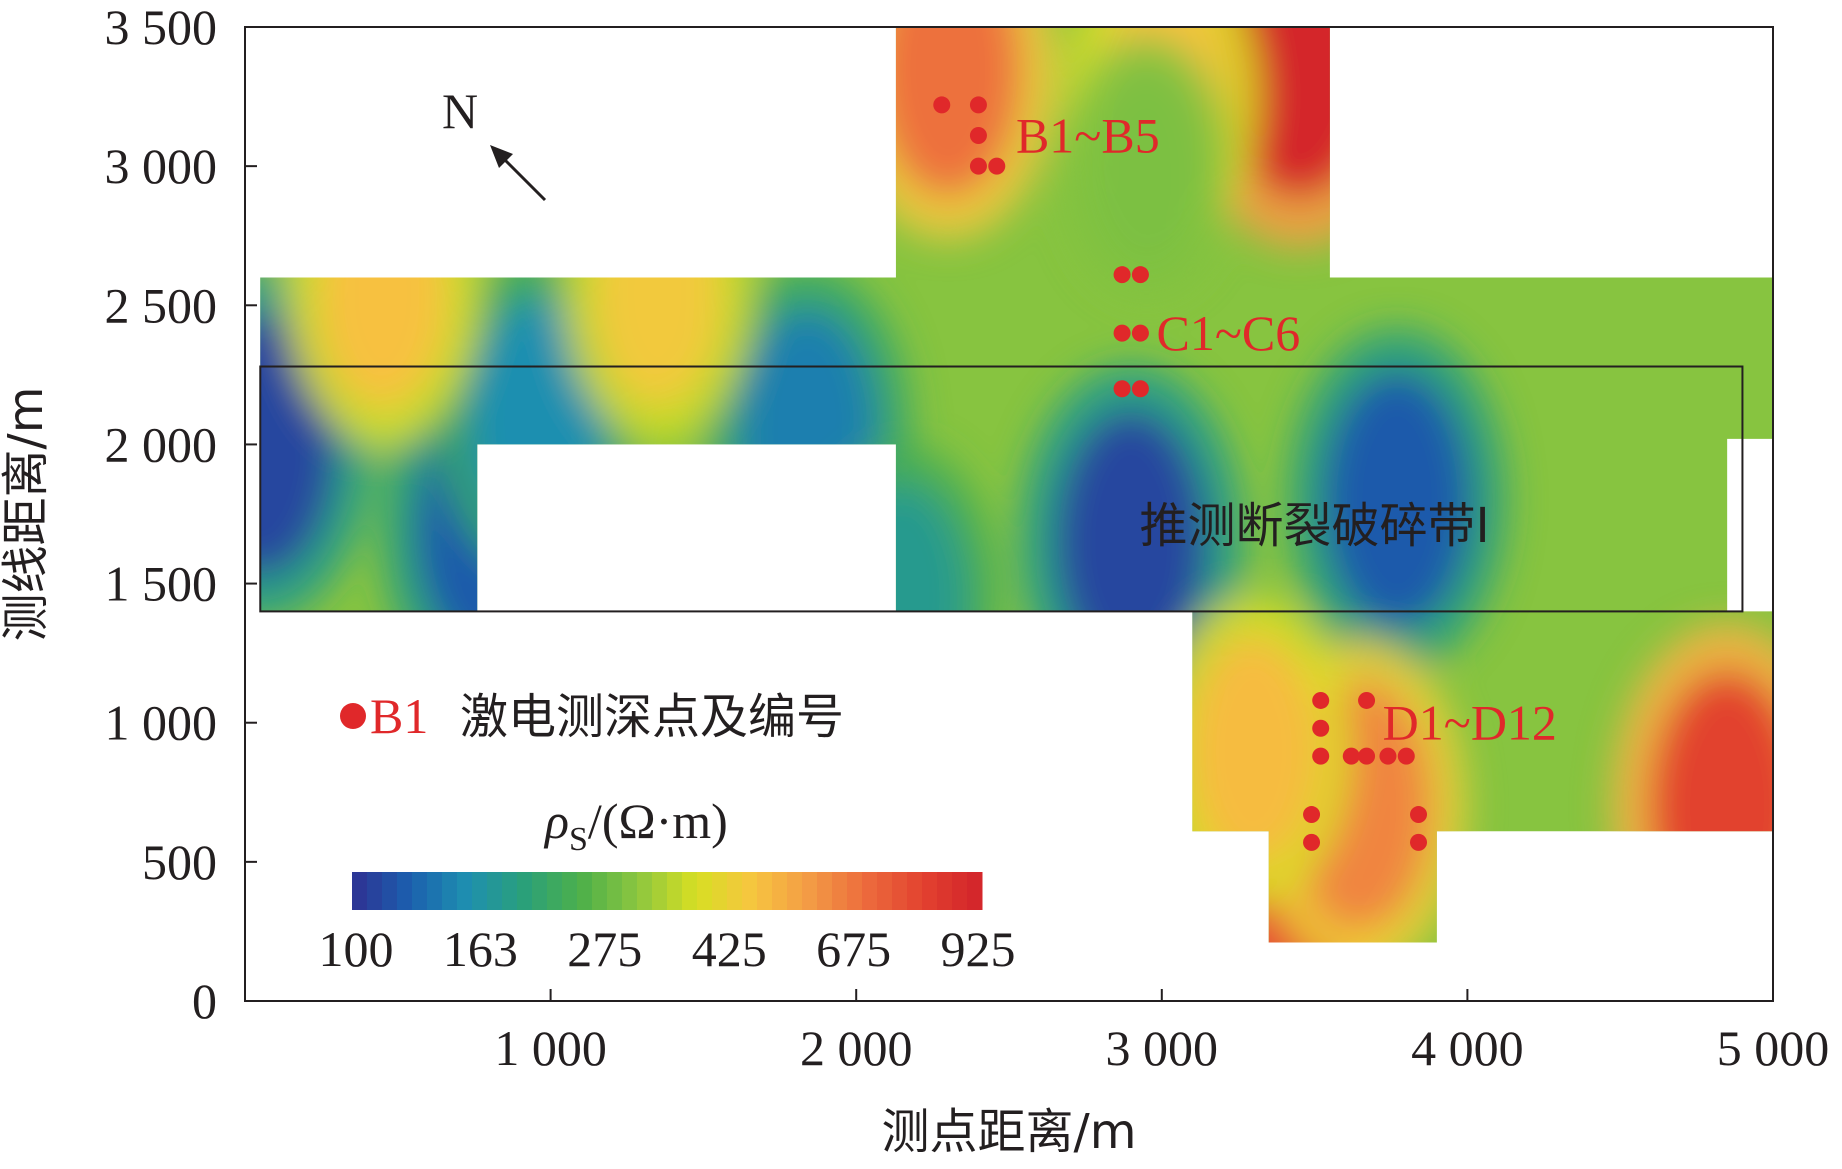 Image resolution: width=1842 pixels, height=1169 pixels. Describe the element at coordinates (604, 949) in the screenshot. I see `colorbar-tick-label: 275` at that location.